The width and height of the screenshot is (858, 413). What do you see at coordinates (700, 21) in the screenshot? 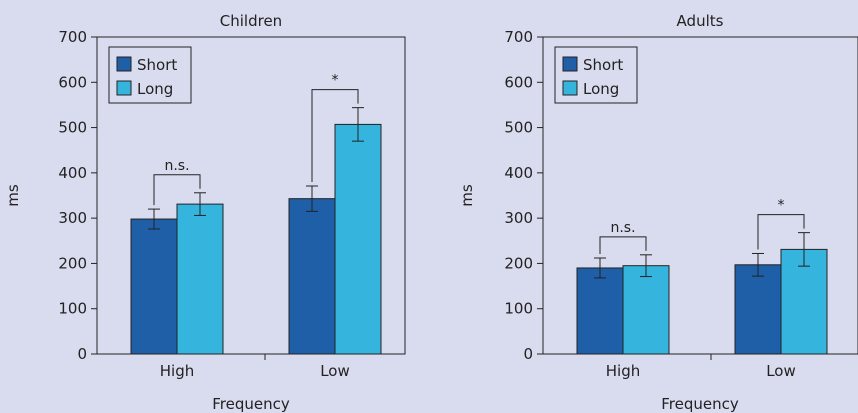
I see `panel-title: Adults` at bounding box center [700, 21].